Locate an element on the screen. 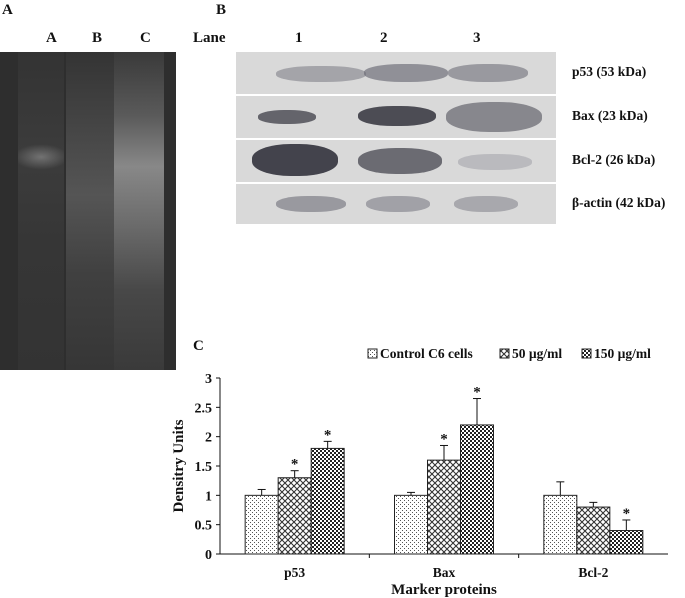 This screenshot has width=685, height=598. x-tick-label: Bax is located at coordinates (444, 572).